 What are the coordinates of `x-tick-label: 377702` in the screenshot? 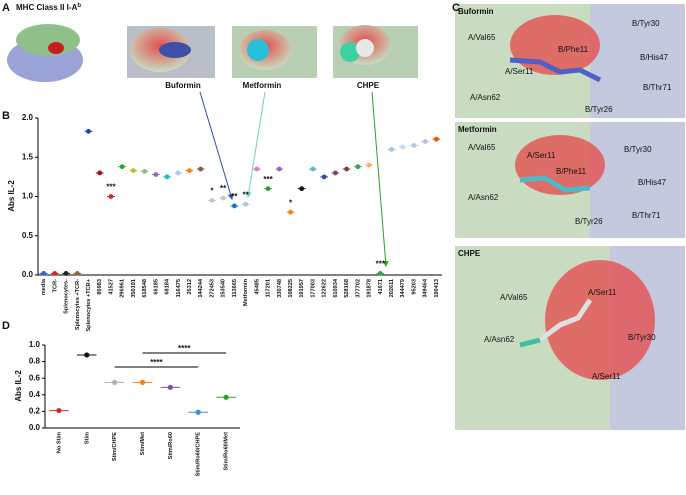 It's located at (358, 288).